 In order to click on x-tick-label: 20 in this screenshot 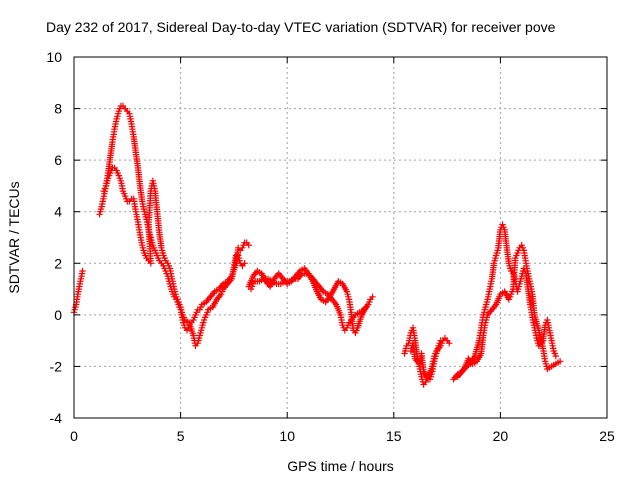, I will do `click(501, 436)`.